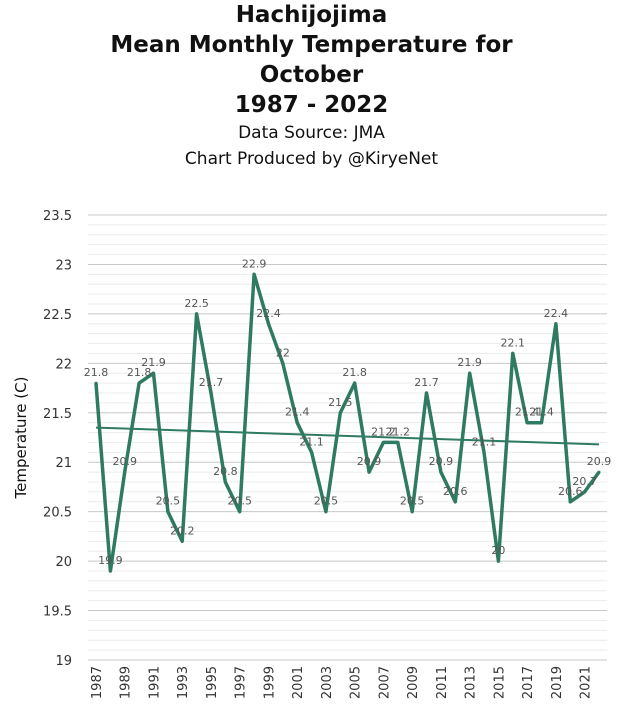 This screenshot has height=720, width=623. Describe the element at coordinates (311, 133) in the screenshot. I see `data-source-line: Data Source: JMA` at that location.